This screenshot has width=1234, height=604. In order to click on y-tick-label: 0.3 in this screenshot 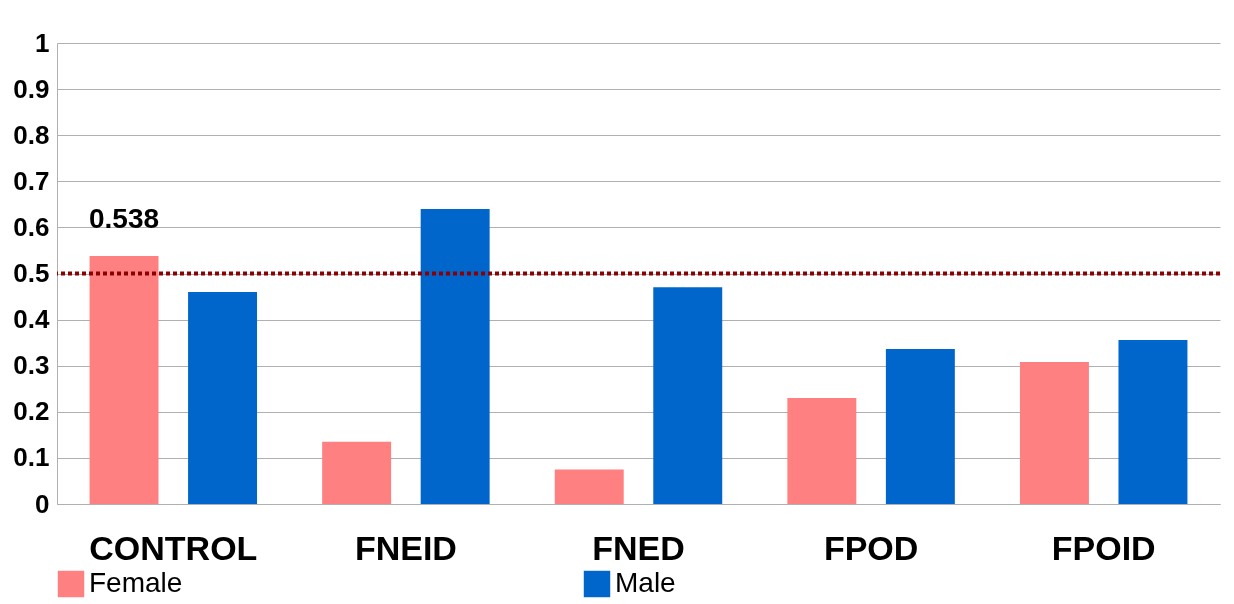, I will do `click(31, 365)`.